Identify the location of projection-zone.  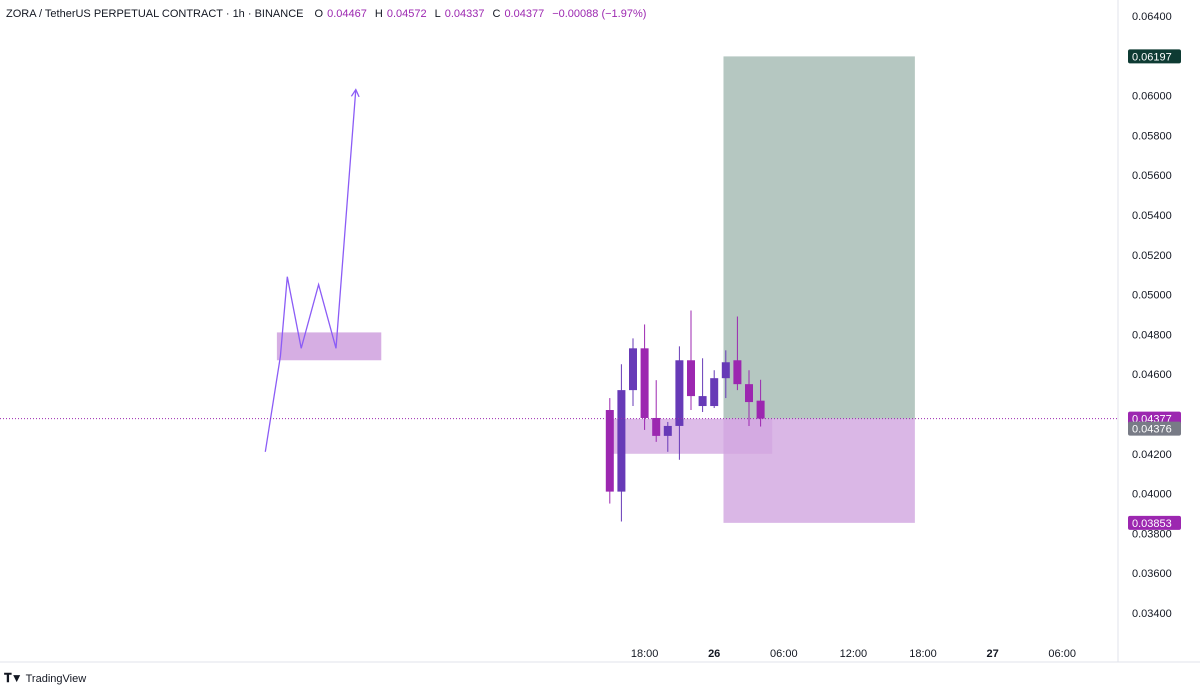
(329, 346).